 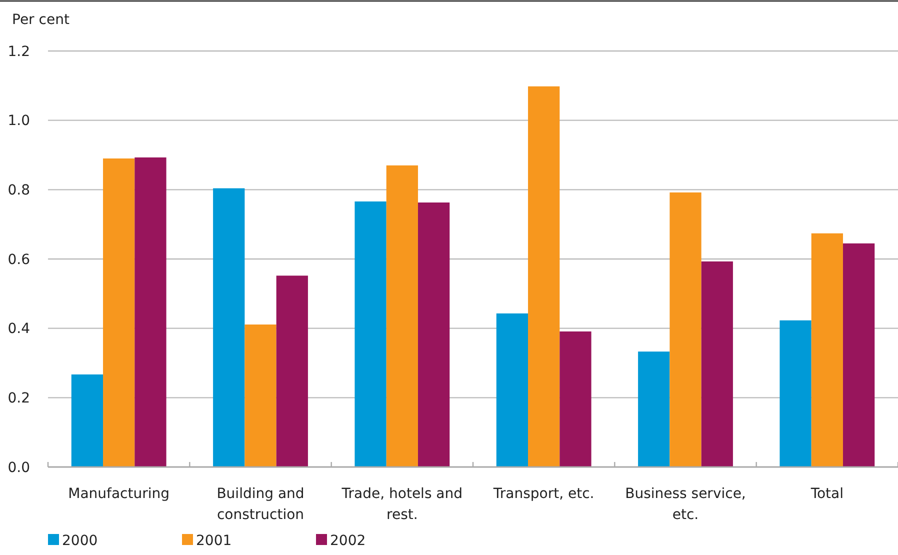 What do you see at coordinates (827, 494) in the screenshot?
I see `x-tick-label: Total` at bounding box center [827, 494].